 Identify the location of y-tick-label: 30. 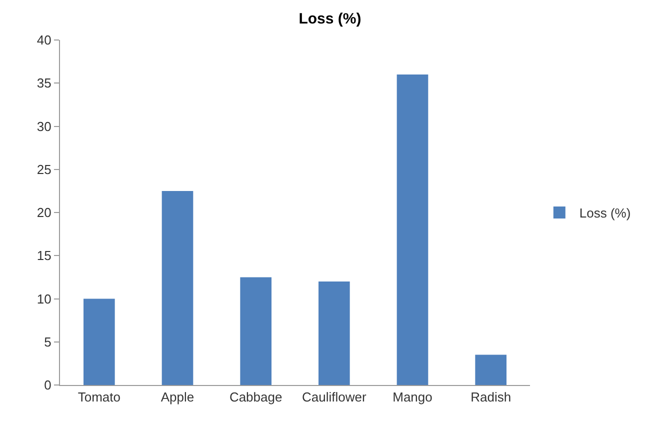
(44, 126).